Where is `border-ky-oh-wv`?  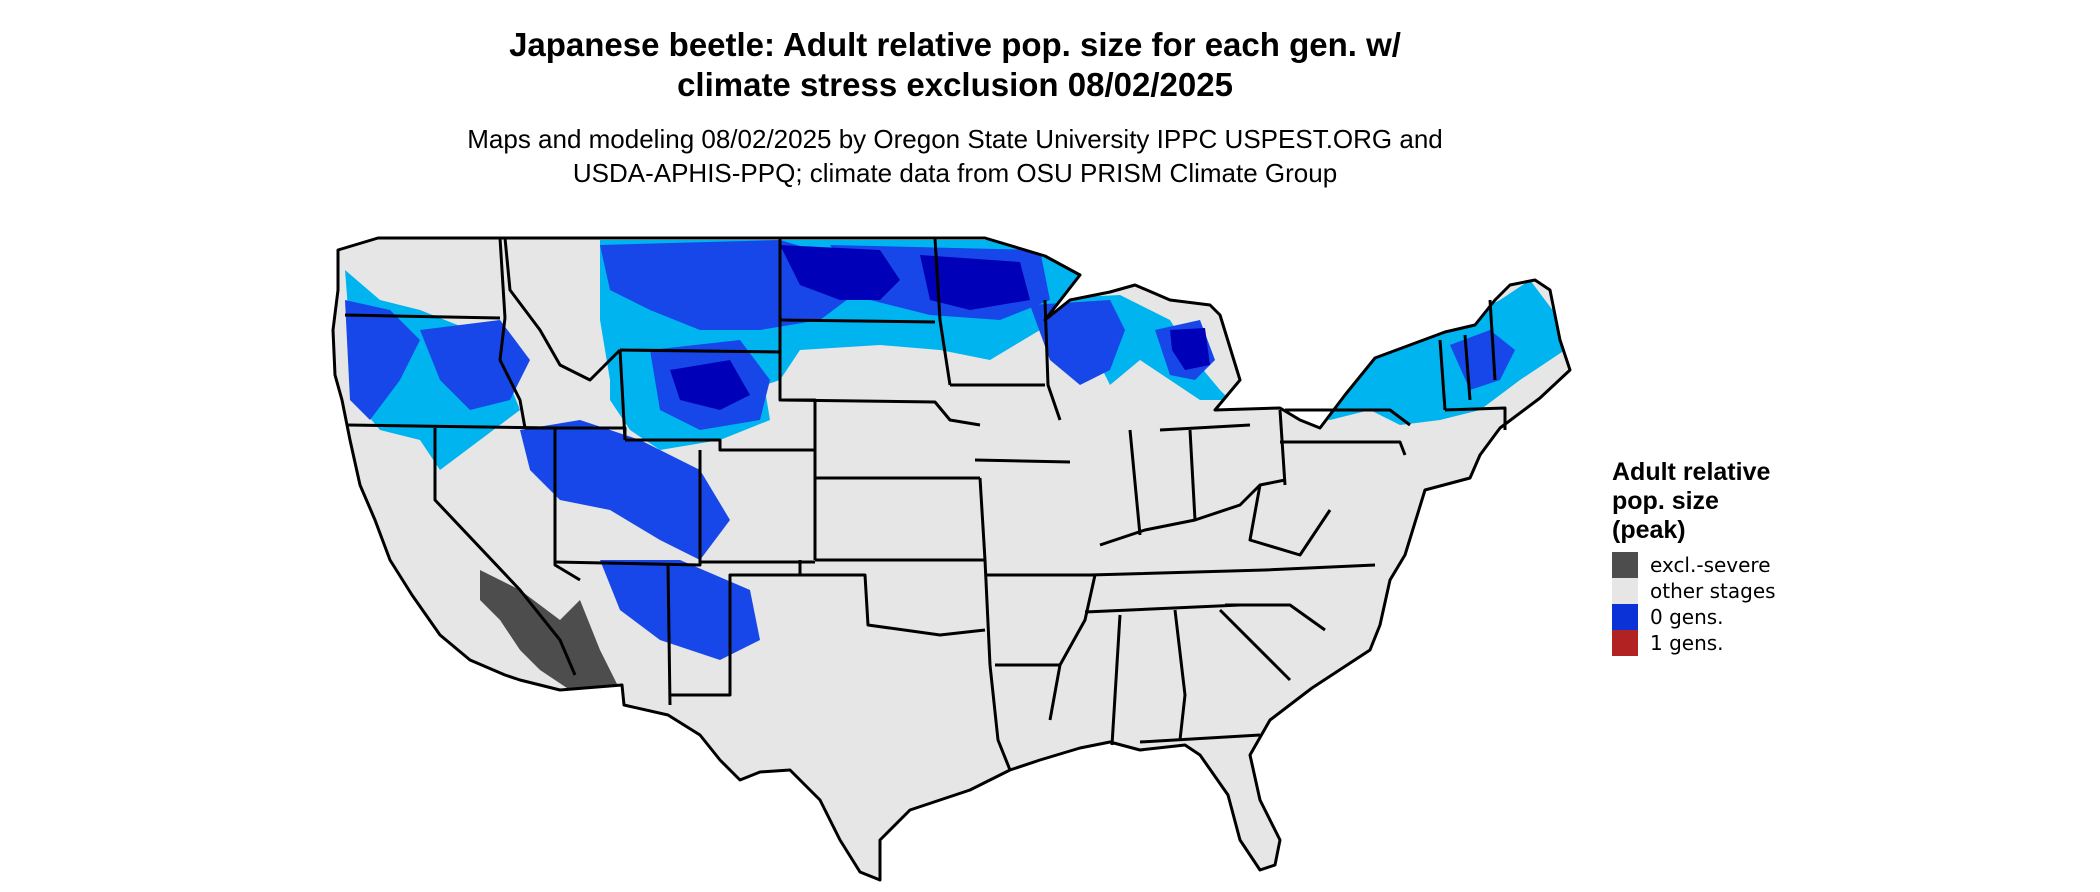 border-ky-oh-wv is located at coordinates (1192, 512).